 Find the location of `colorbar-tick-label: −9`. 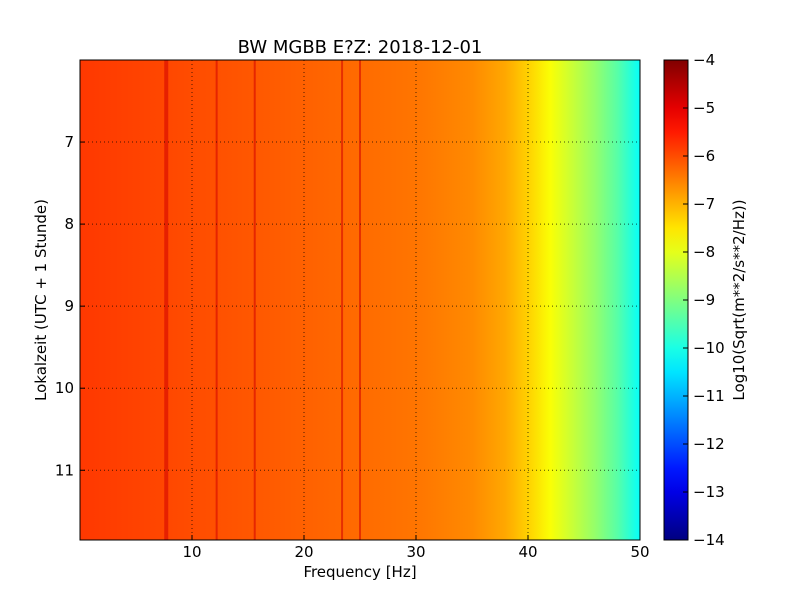

colorbar-tick-label: −9 is located at coordinates (704, 300).